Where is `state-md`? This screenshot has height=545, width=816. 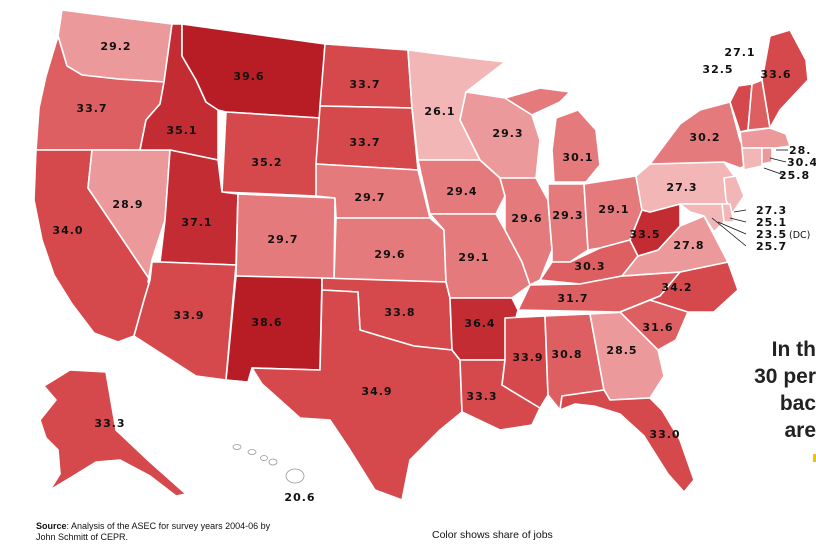 state-md is located at coordinates (702, 218).